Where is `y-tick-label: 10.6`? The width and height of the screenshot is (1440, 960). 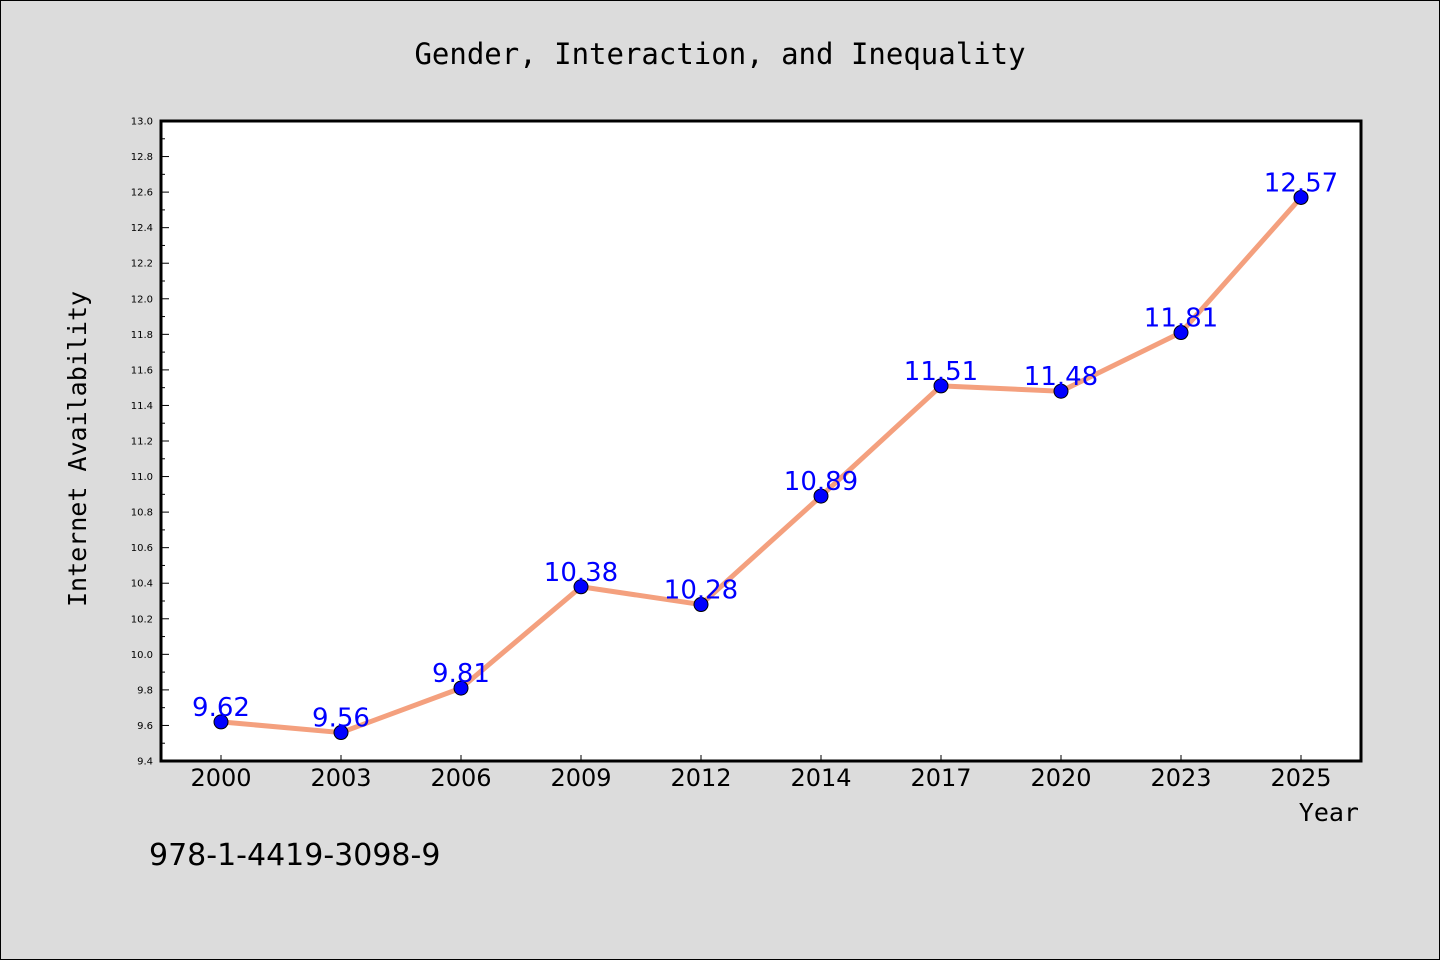 y-tick-label: 10.6 is located at coordinates (142, 548).